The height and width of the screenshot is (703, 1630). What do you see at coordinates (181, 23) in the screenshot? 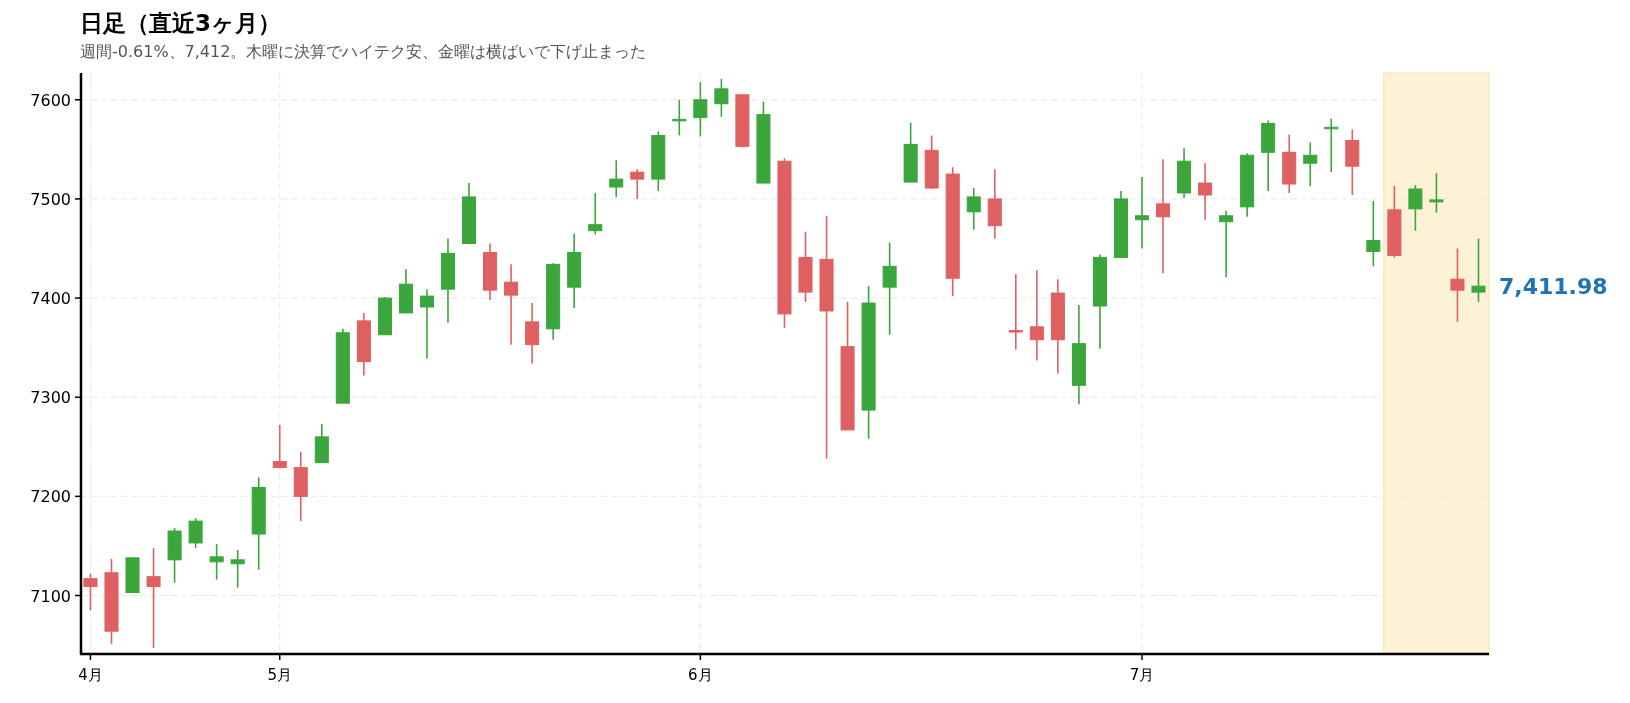
I see `chart-title: 日足（直近3ヶ月）` at bounding box center [181, 23].